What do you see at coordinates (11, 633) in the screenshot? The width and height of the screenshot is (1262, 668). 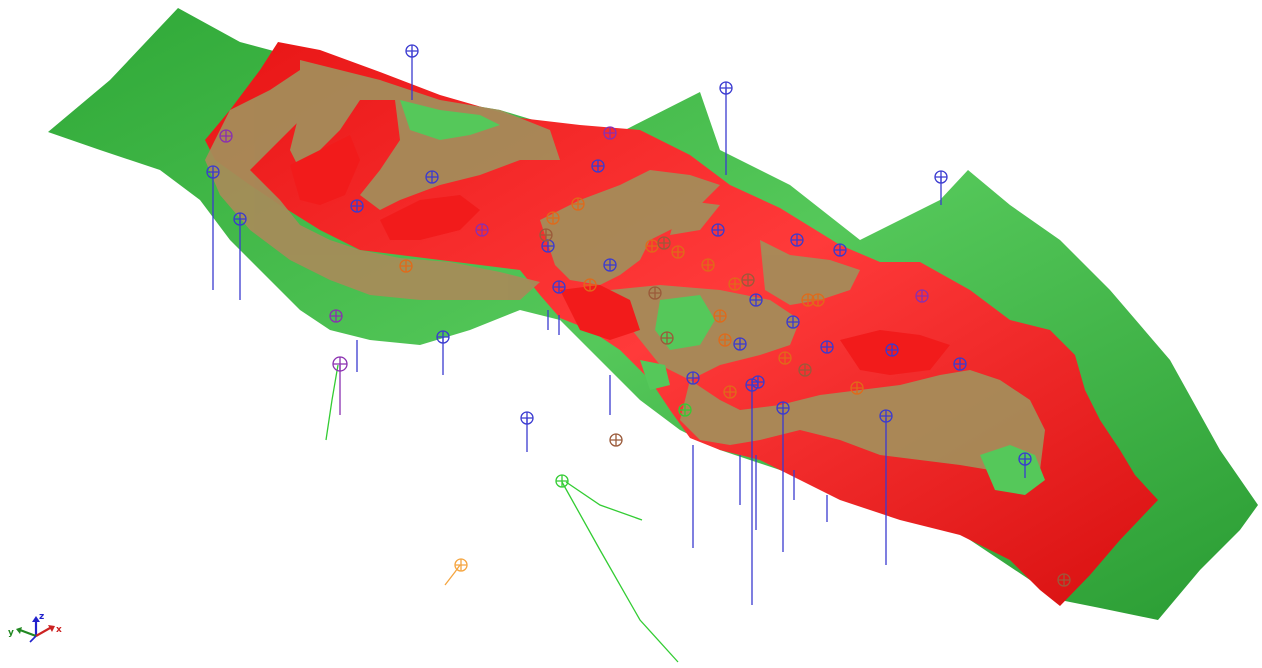 I see `y-axis-label: y` at bounding box center [11, 633].